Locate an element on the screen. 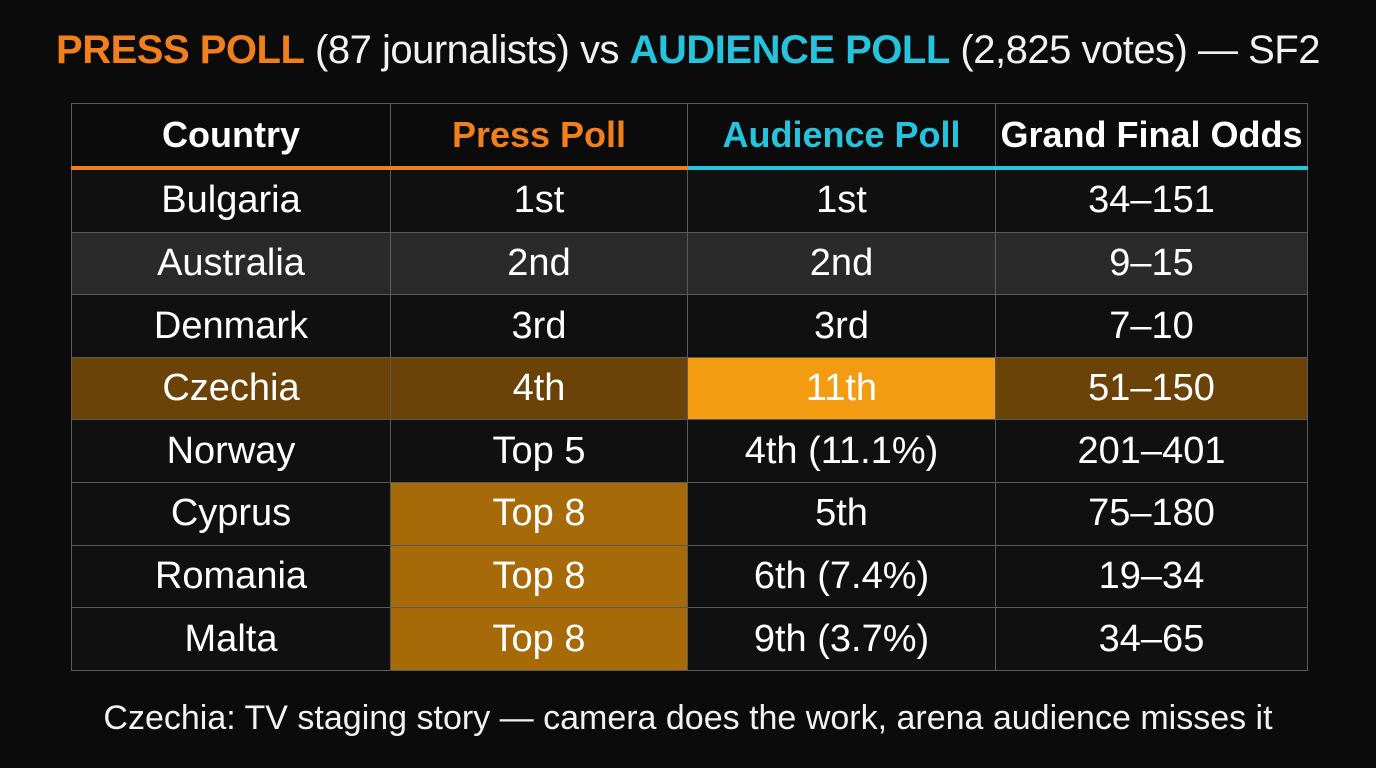 The width and height of the screenshot is (1376, 768). cell-country: Cyprus is located at coordinates (231, 514).